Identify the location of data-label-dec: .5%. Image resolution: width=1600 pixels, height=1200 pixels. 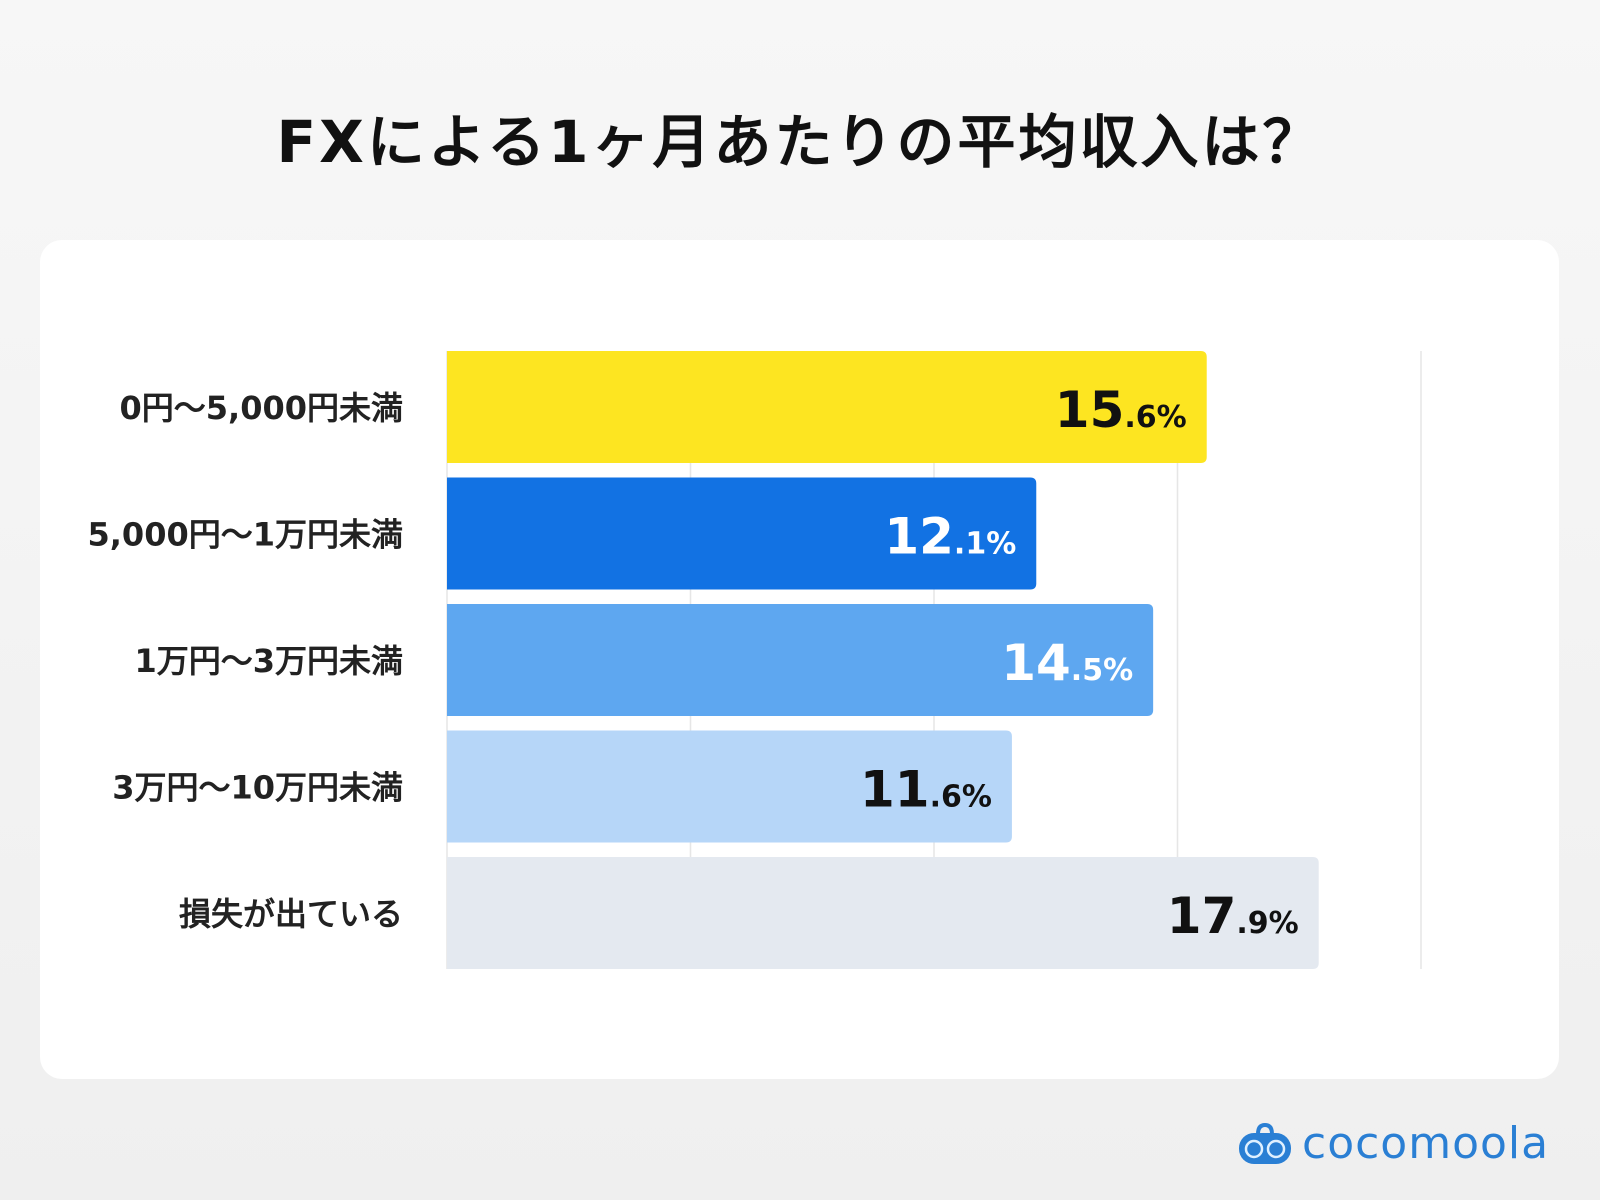
(1102, 670).